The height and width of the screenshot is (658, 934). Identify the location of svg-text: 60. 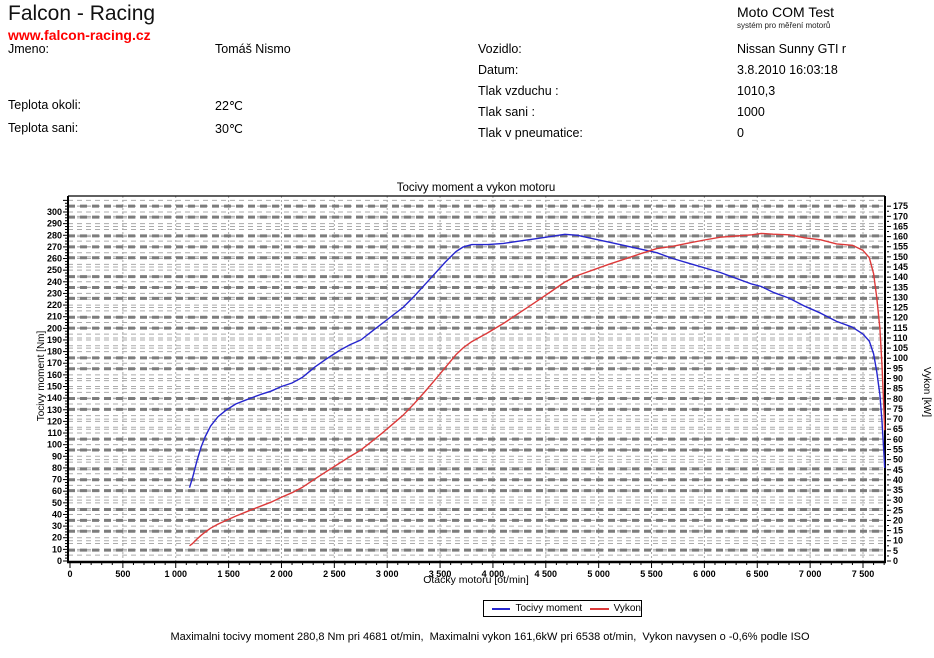
(57, 491).